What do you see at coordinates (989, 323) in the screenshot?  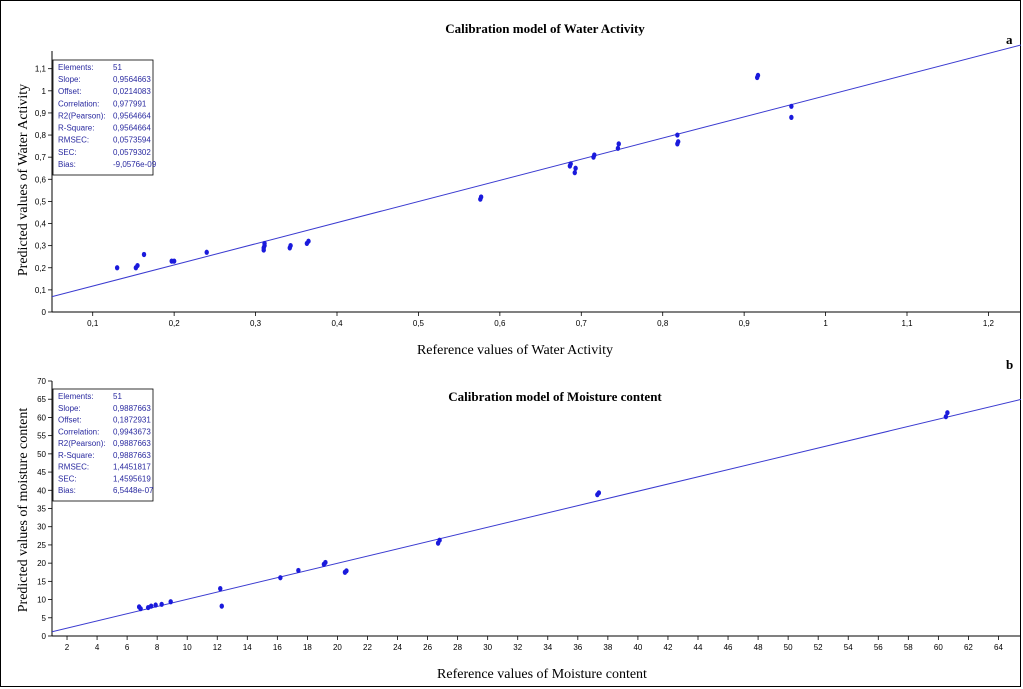 I see `x-tick-label: 1,2` at bounding box center [989, 323].